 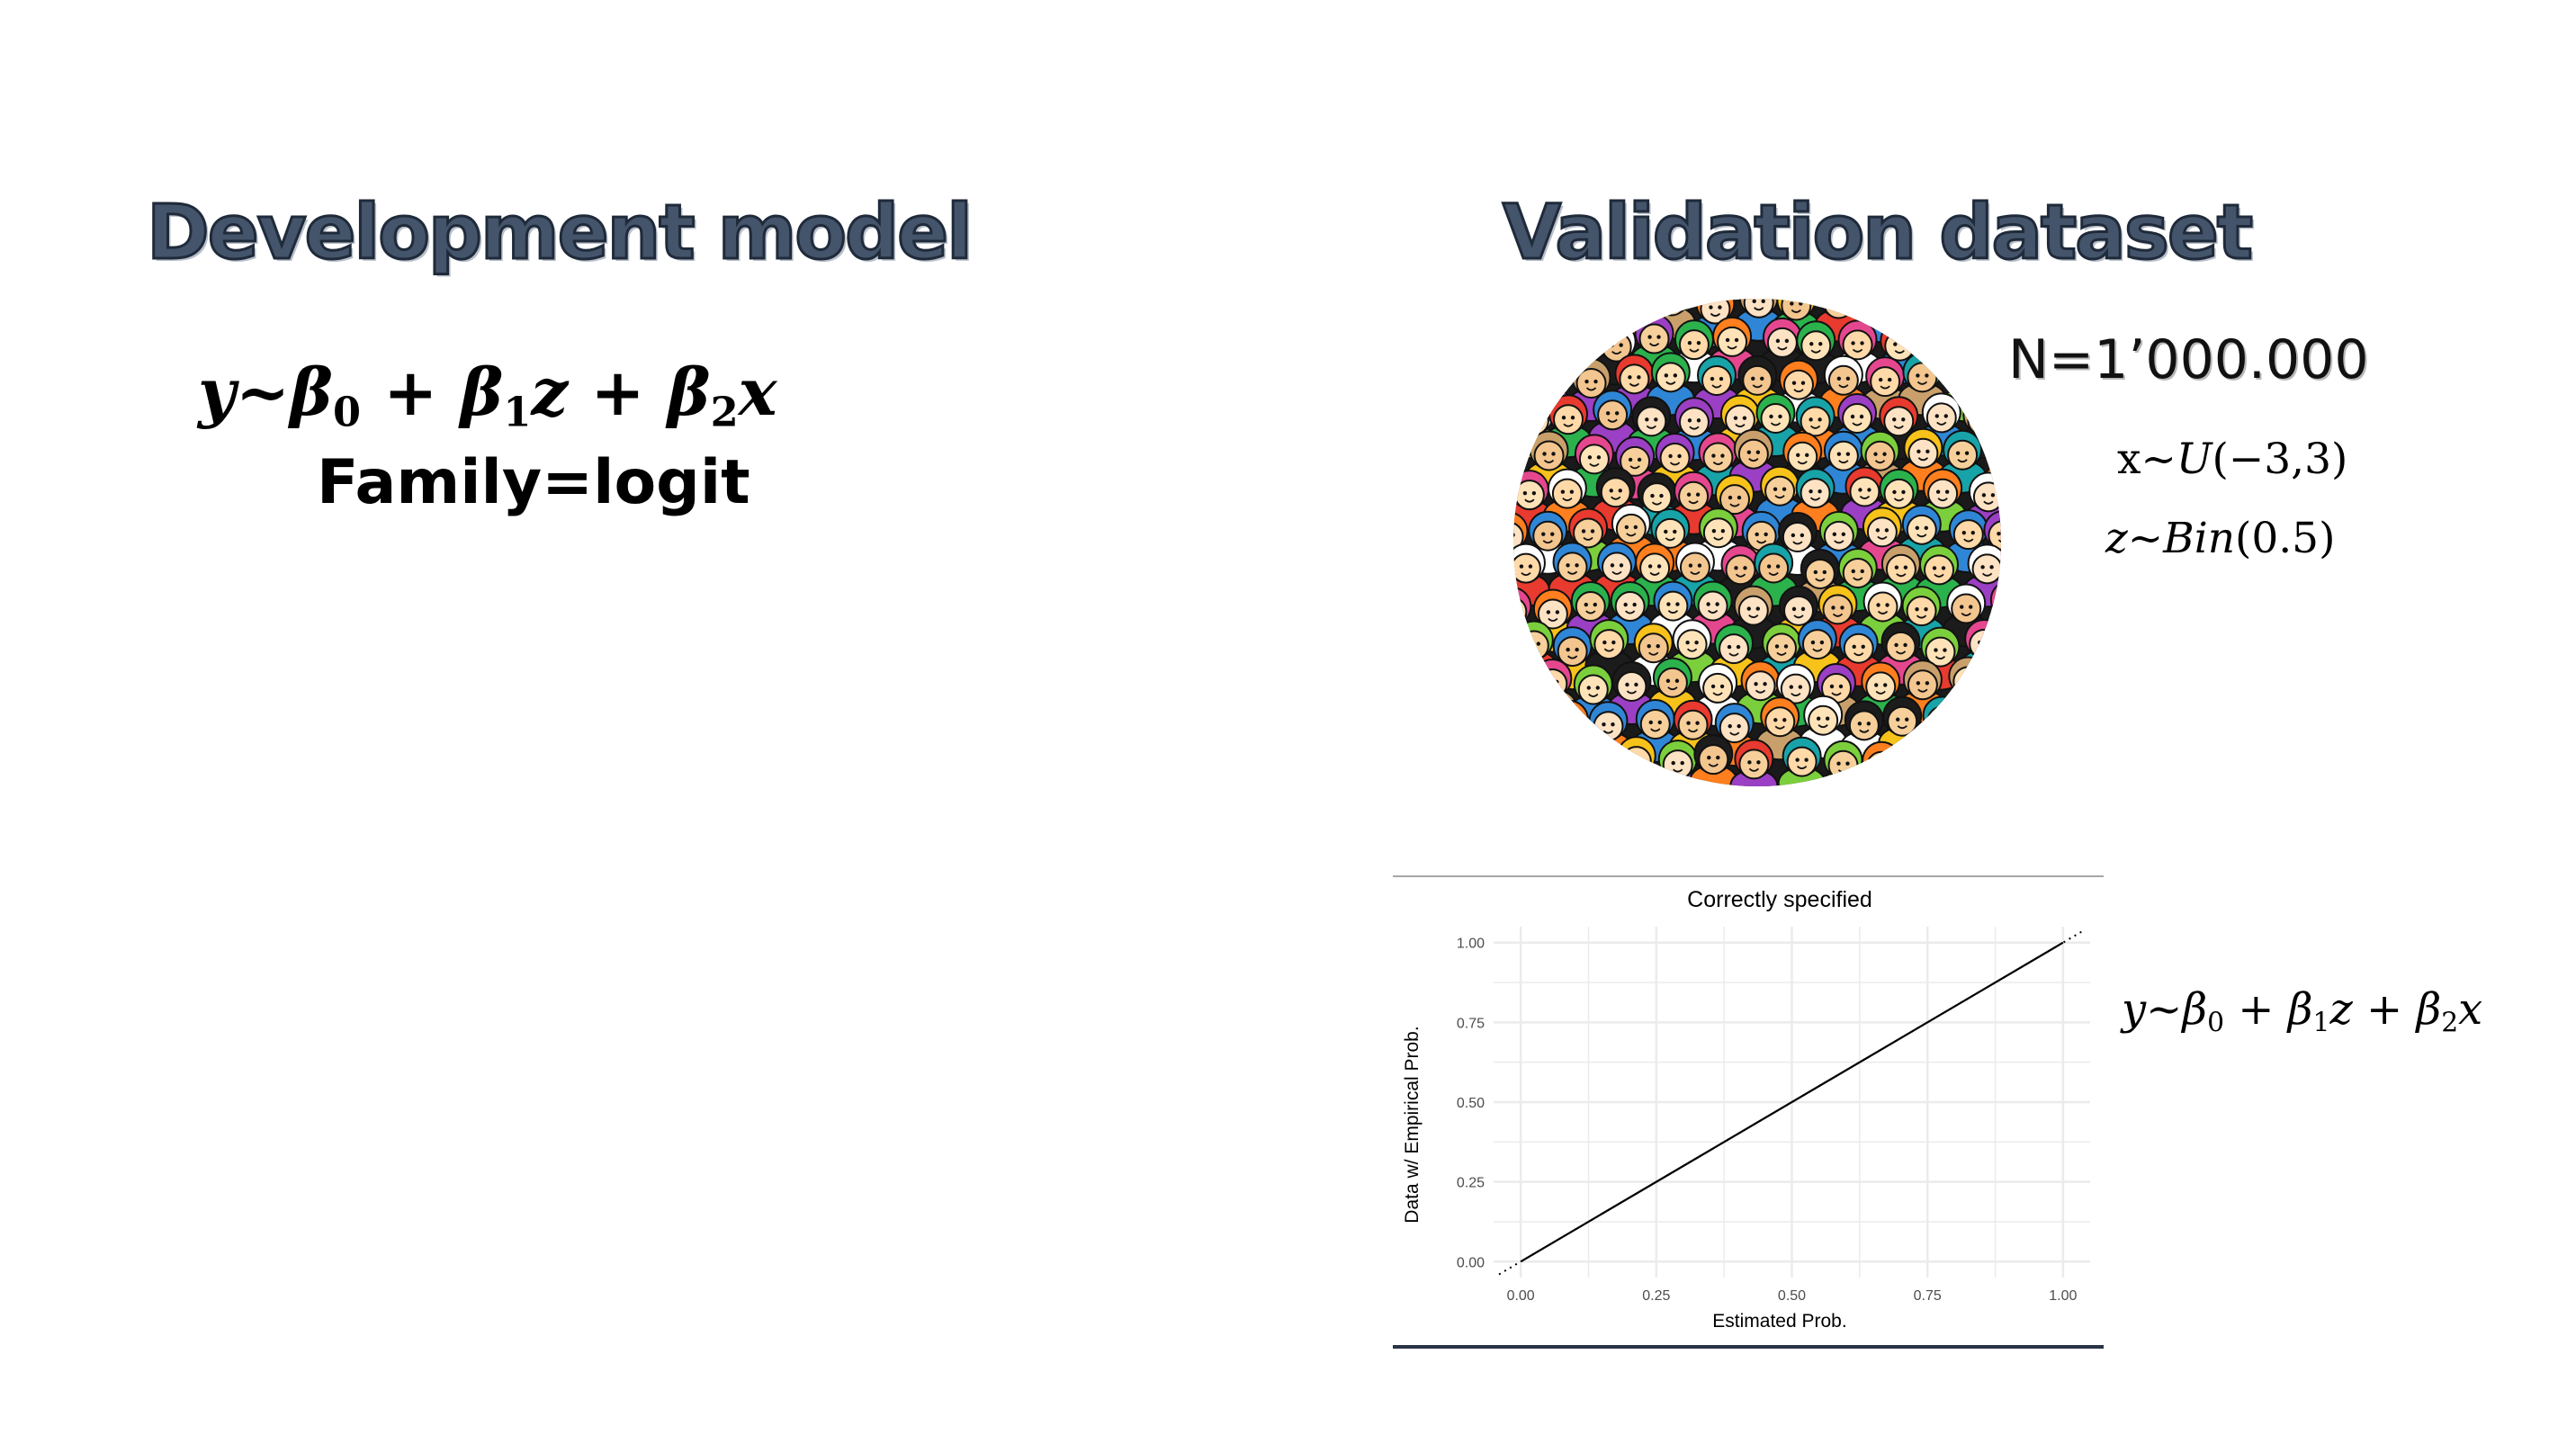 I want to click on crowd-body, so click(x=1593, y=774).